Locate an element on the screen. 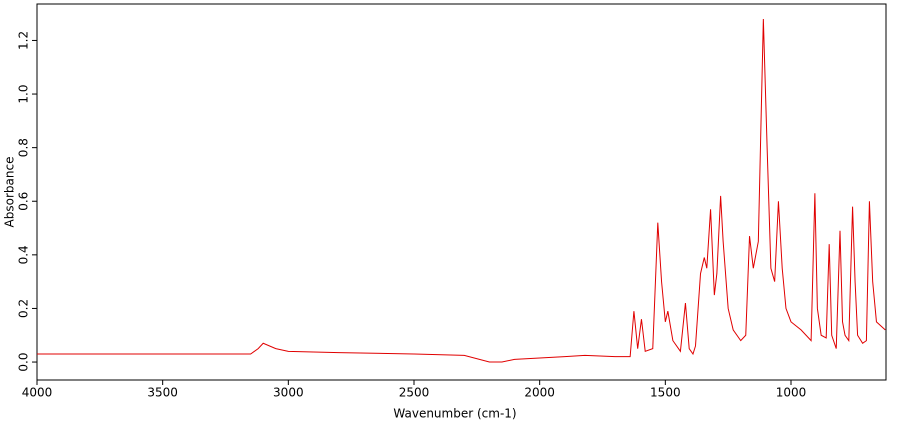  y-axis-title: Absorbance is located at coordinates (10, 192).